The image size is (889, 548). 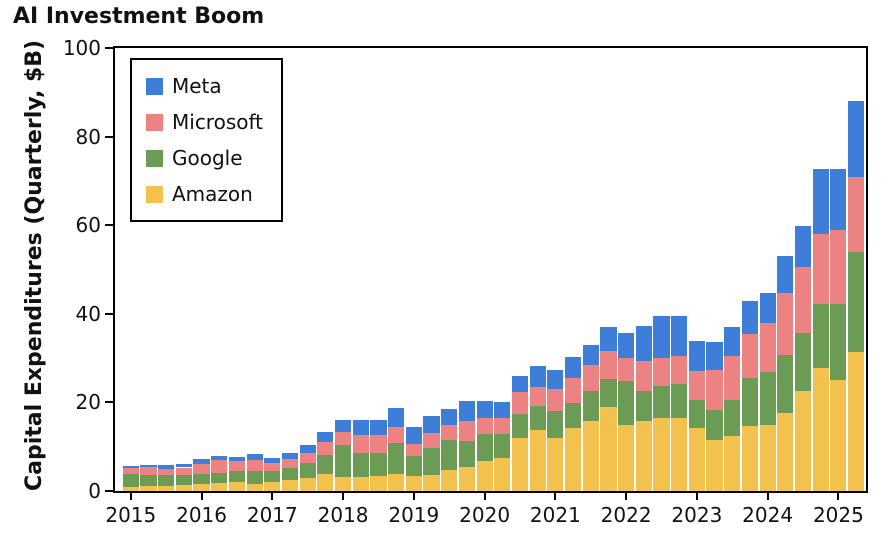 I want to click on legend-label: Google, so click(x=207, y=158).